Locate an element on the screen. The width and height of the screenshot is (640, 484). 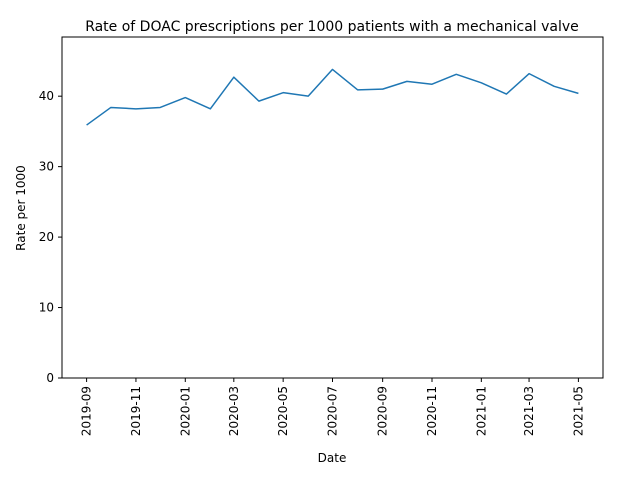
x-tick-label: 2020-01 is located at coordinates (185, 411).